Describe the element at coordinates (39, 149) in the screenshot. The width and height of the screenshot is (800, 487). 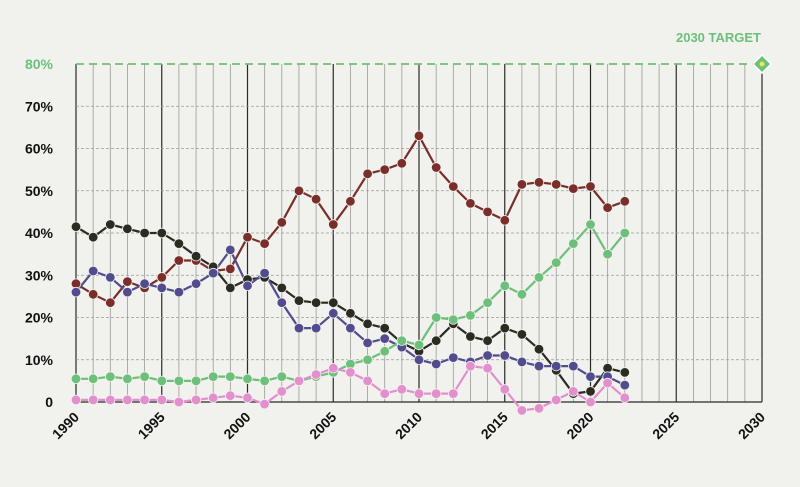
I see `y-tick-label: 60%` at that location.